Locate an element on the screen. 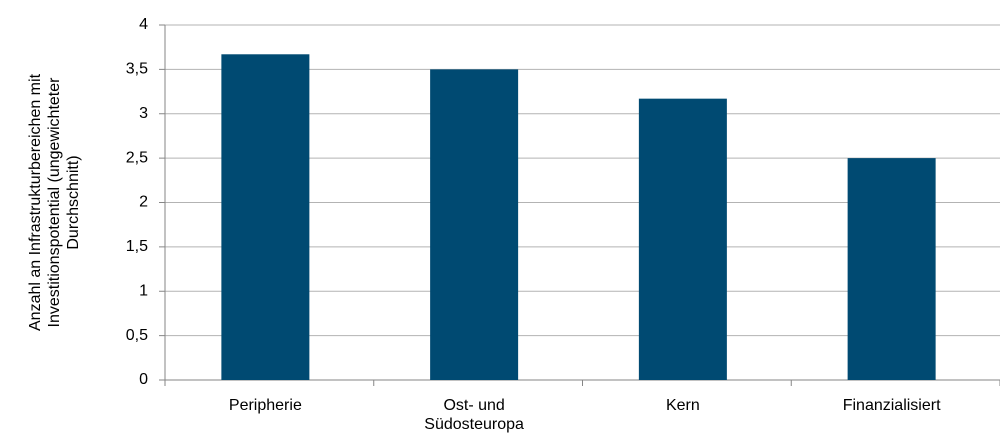 The width and height of the screenshot is (1000, 438). y-tick-label: 1 is located at coordinates (143, 290).